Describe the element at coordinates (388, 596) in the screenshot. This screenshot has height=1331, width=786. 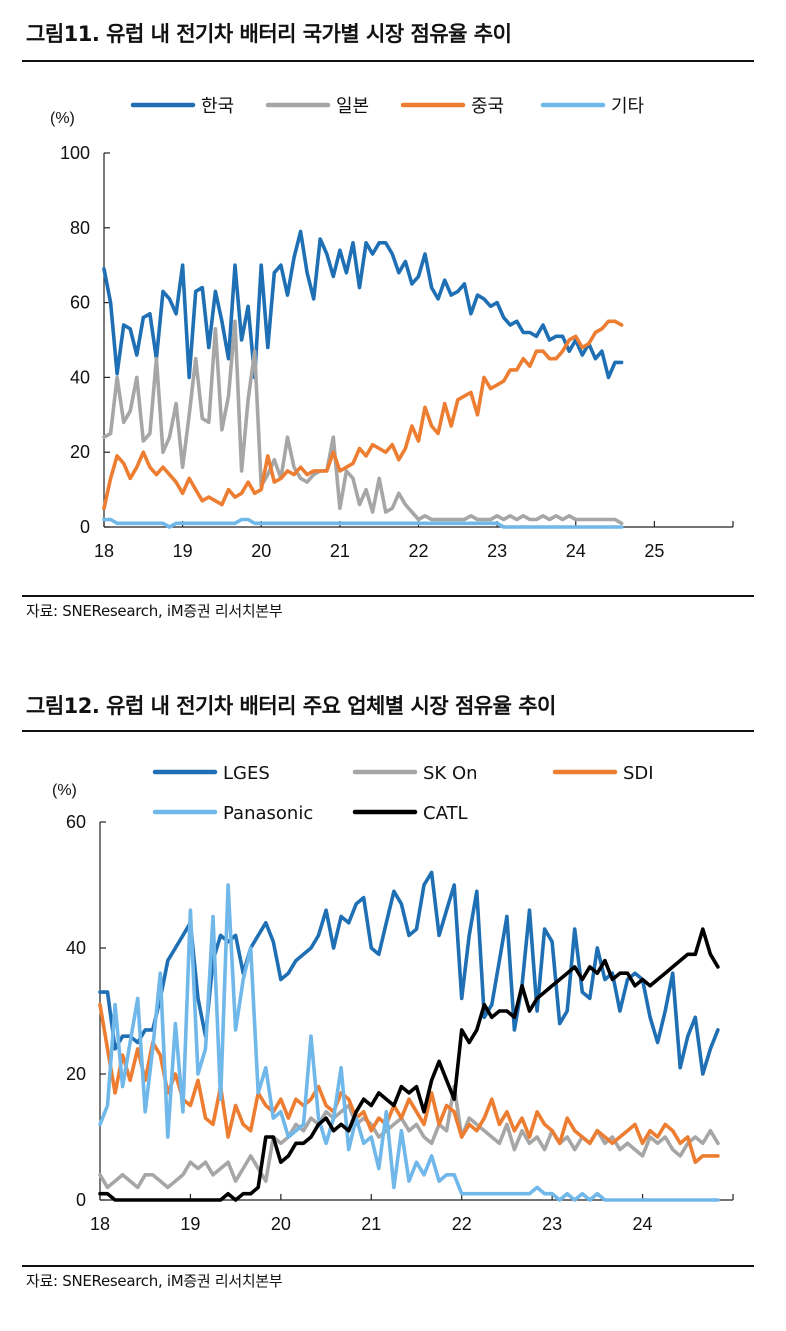
I see `figure1-source-rule` at that location.